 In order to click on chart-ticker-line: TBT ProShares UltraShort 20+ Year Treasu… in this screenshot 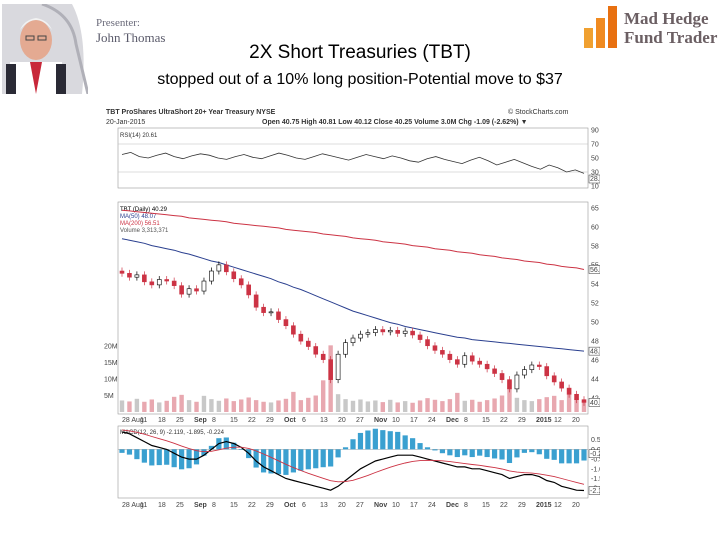, I will do `click(191, 112)`.